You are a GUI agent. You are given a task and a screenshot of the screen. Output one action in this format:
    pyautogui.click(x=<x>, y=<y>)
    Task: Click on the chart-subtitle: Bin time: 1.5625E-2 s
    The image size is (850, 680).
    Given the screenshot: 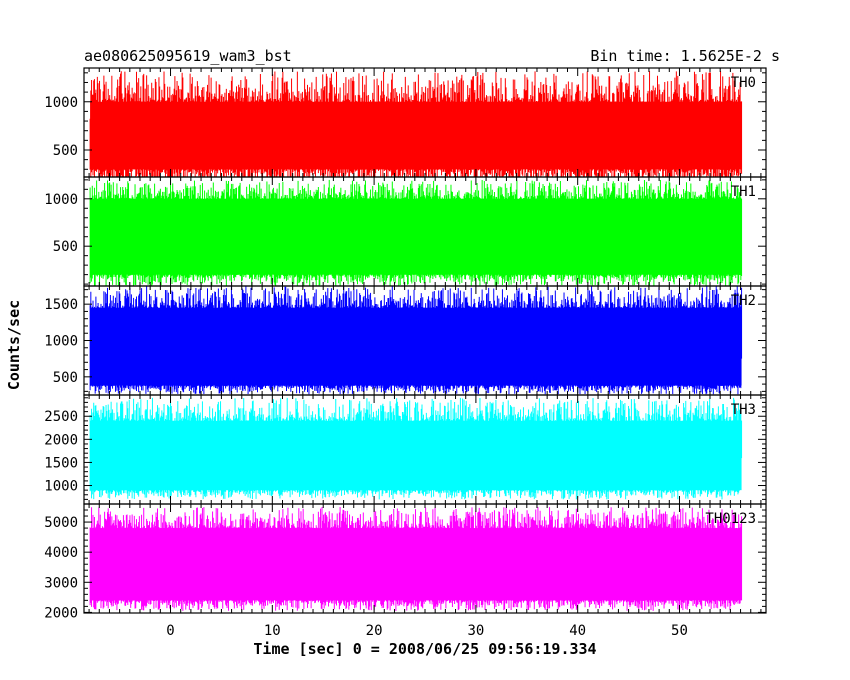 What is the action you would take?
    pyautogui.click(x=685, y=56)
    